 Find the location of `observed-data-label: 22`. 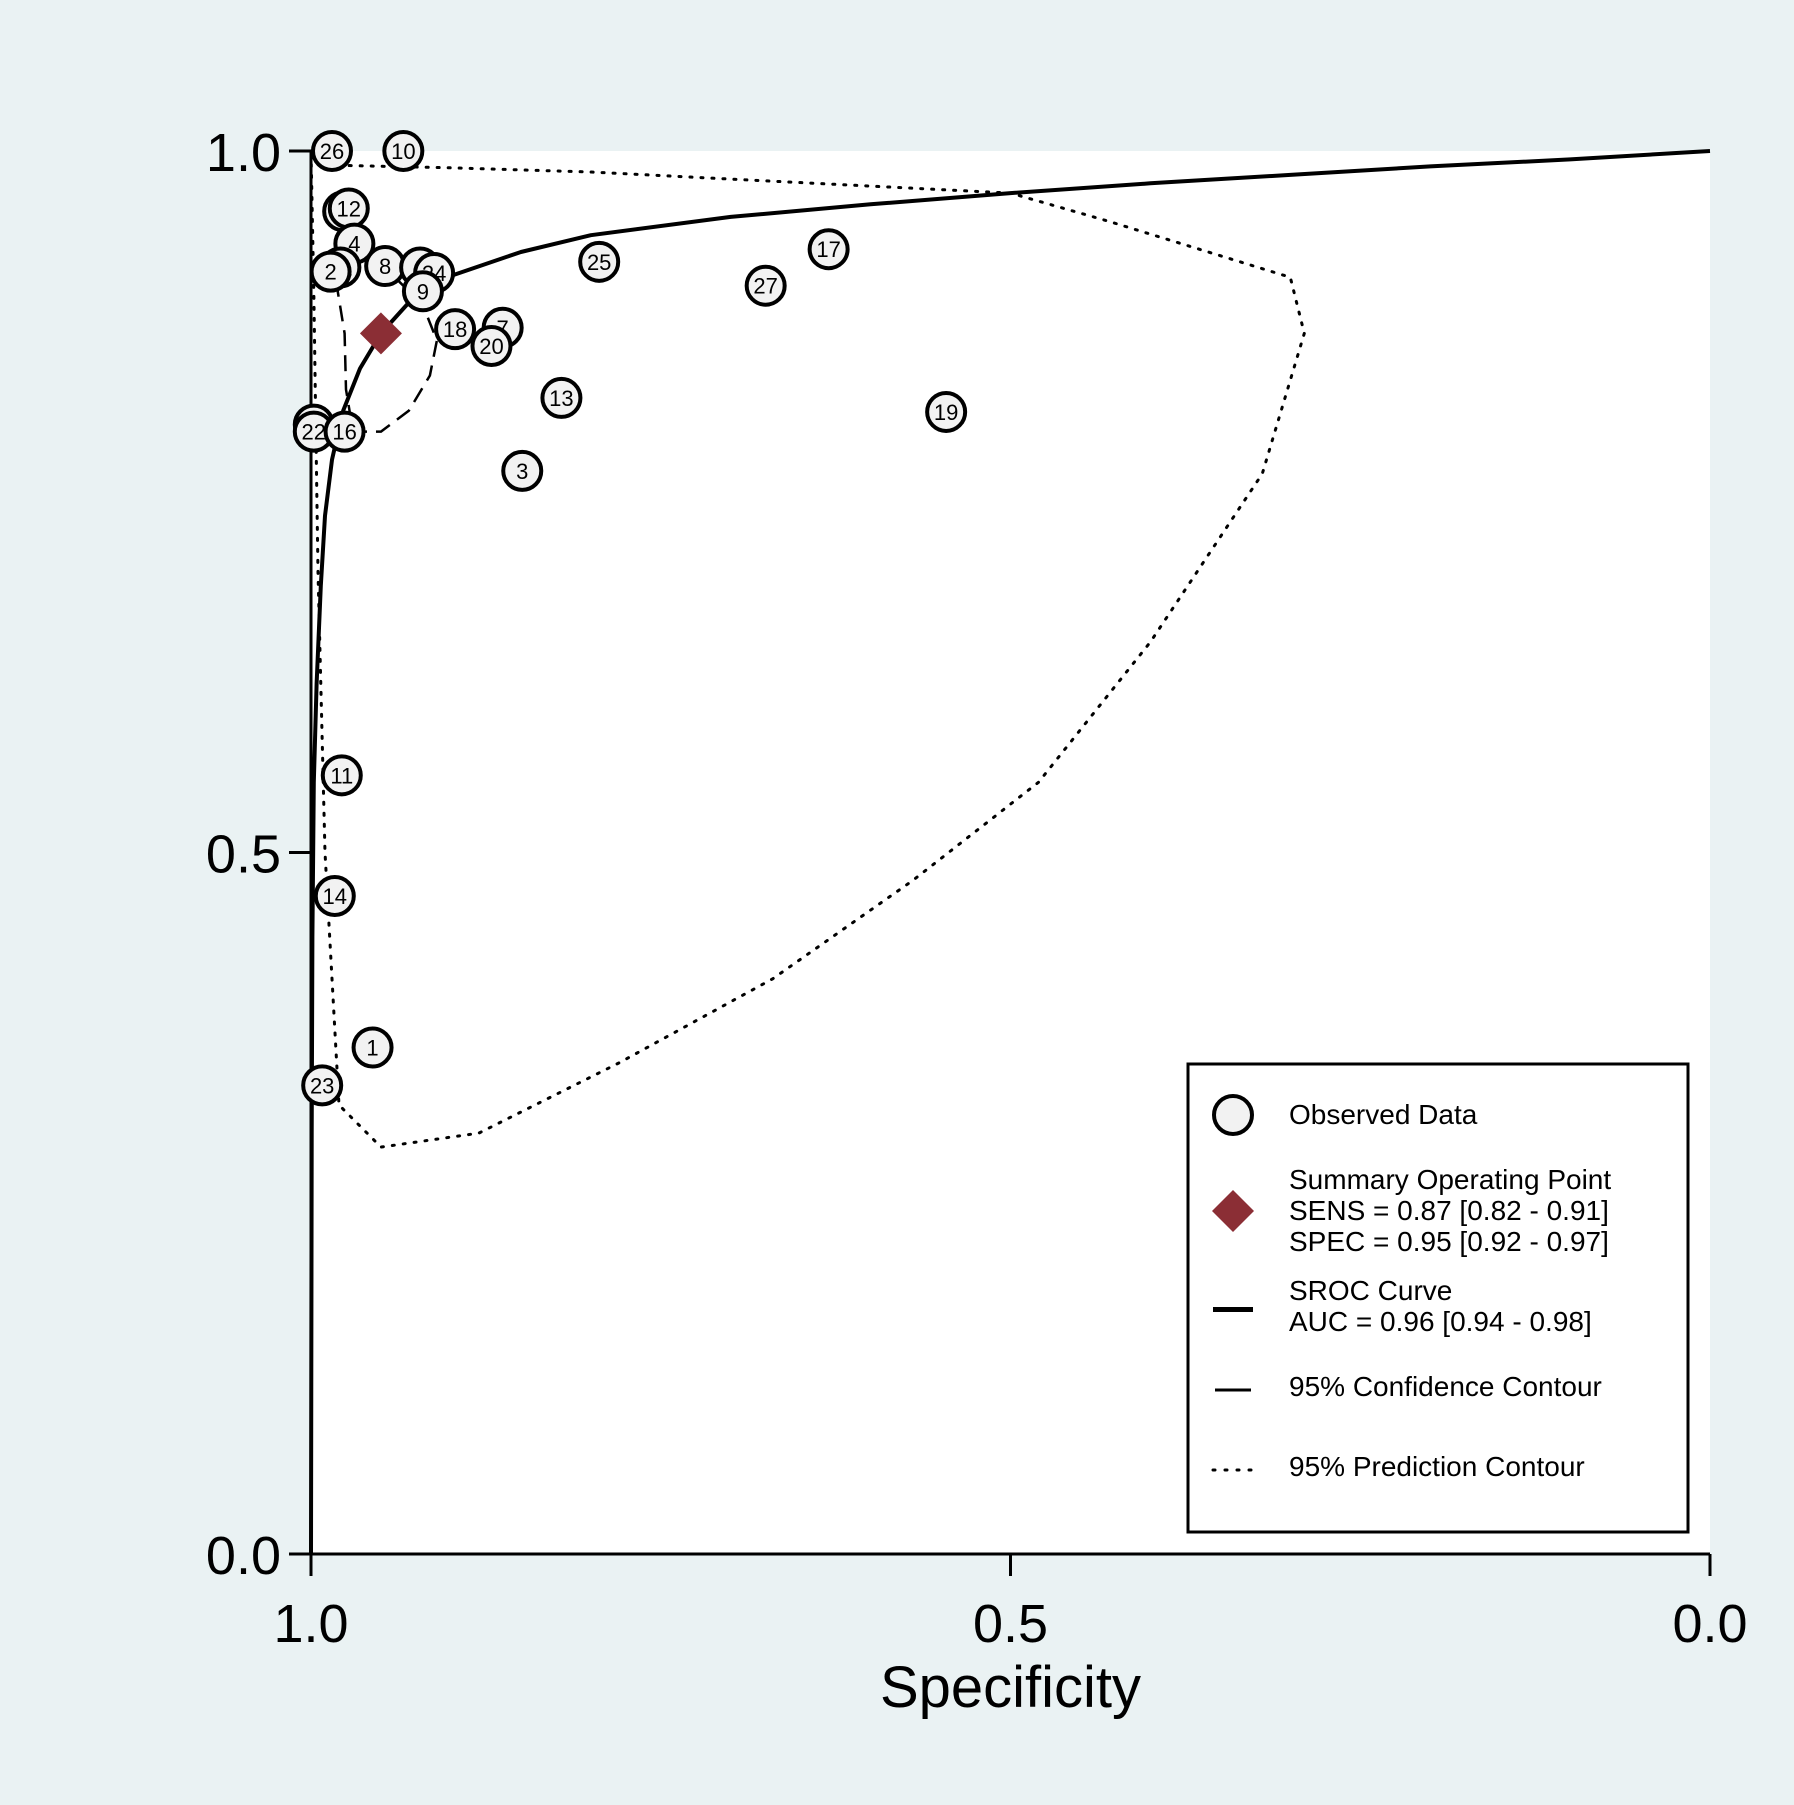

observed-data-label: 22 is located at coordinates (314, 432).